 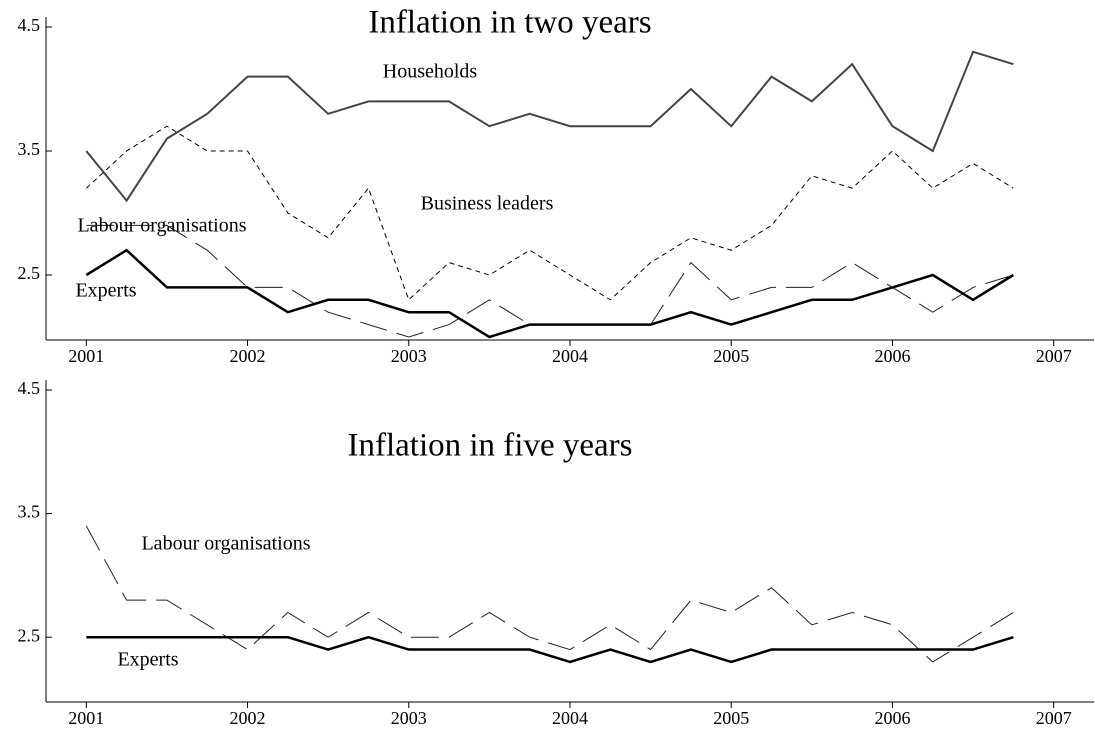 What do you see at coordinates (509, 23) in the screenshot?
I see `chart-title: Inflation in two years` at bounding box center [509, 23].